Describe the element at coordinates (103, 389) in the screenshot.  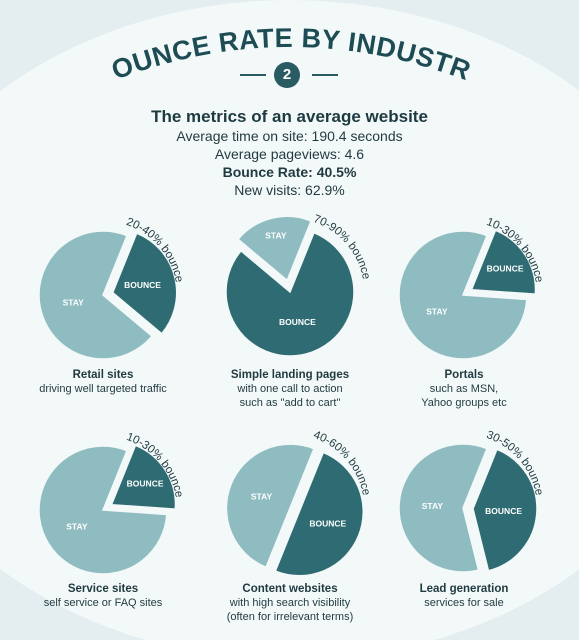
I see `pie-subtitle-line: driving well targeted traffic` at that location.